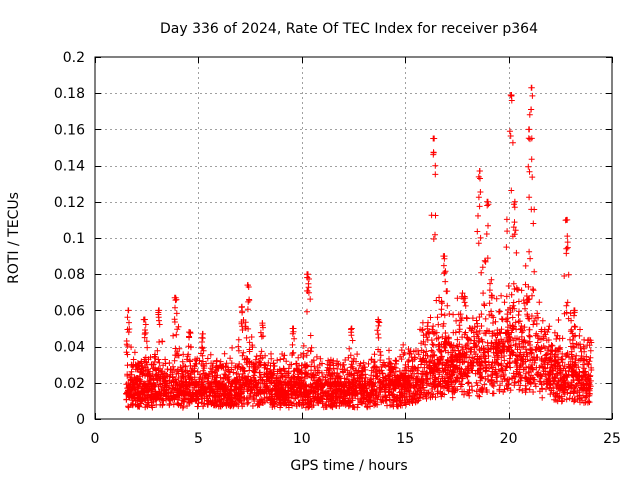 The width and height of the screenshot is (640, 480). Describe the element at coordinates (14, 238) in the screenshot. I see `y-axis-label: ROTI / TECUs` at that location.